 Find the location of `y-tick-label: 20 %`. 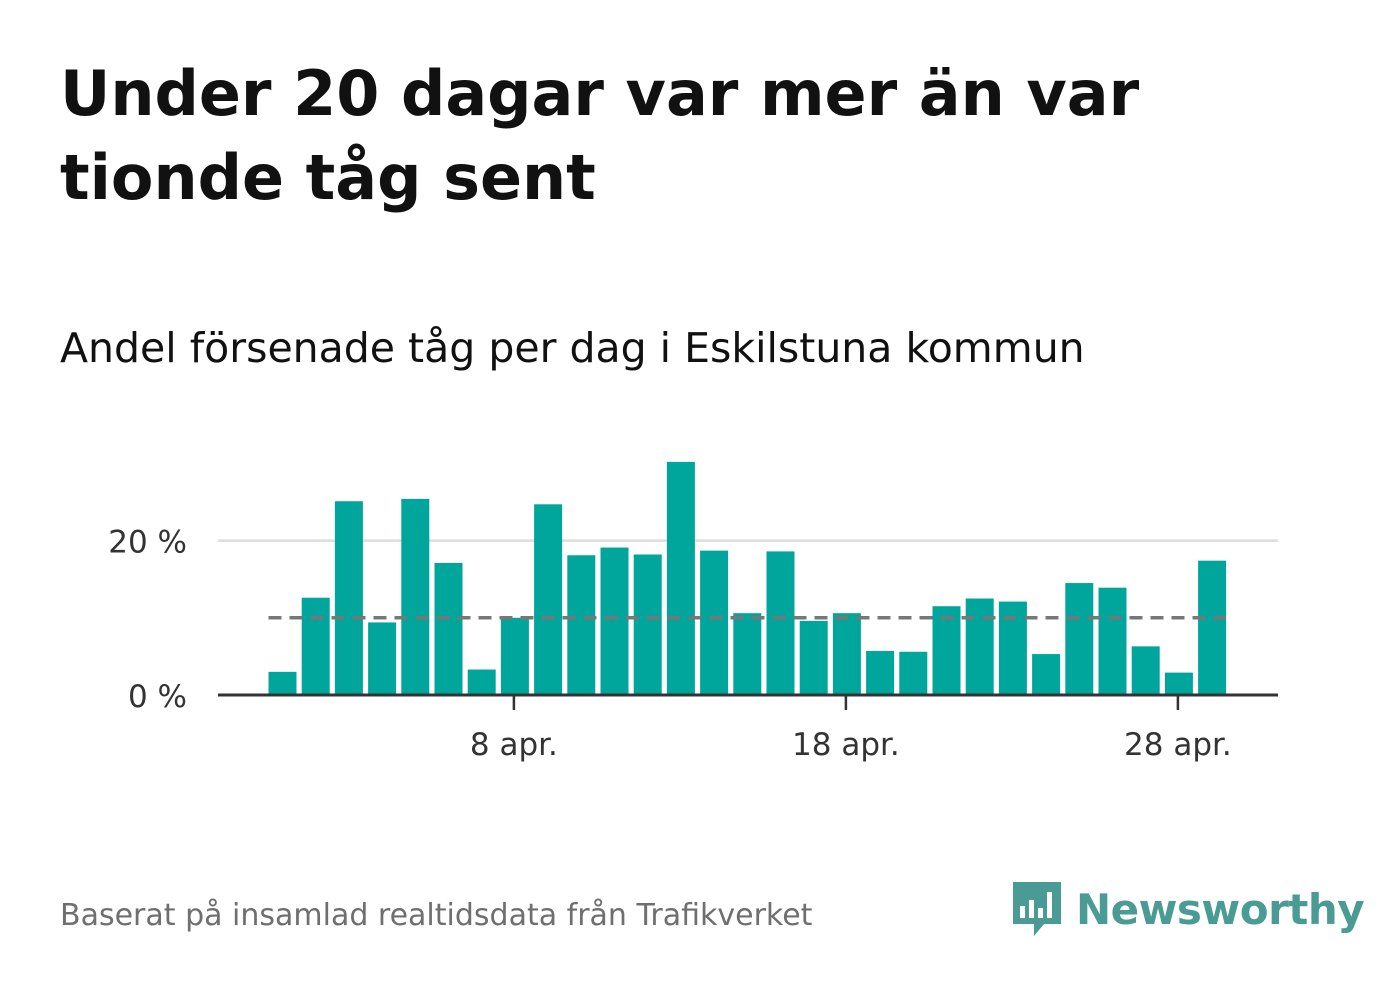

y-tick-label: 20 % is located at coordinates (147, 543).